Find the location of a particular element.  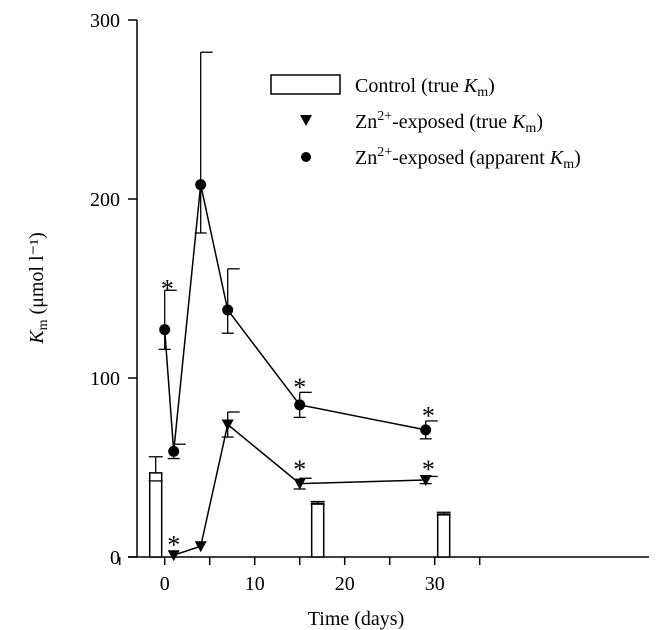

legend-triangle-marker is located at coordinates (306, 120).